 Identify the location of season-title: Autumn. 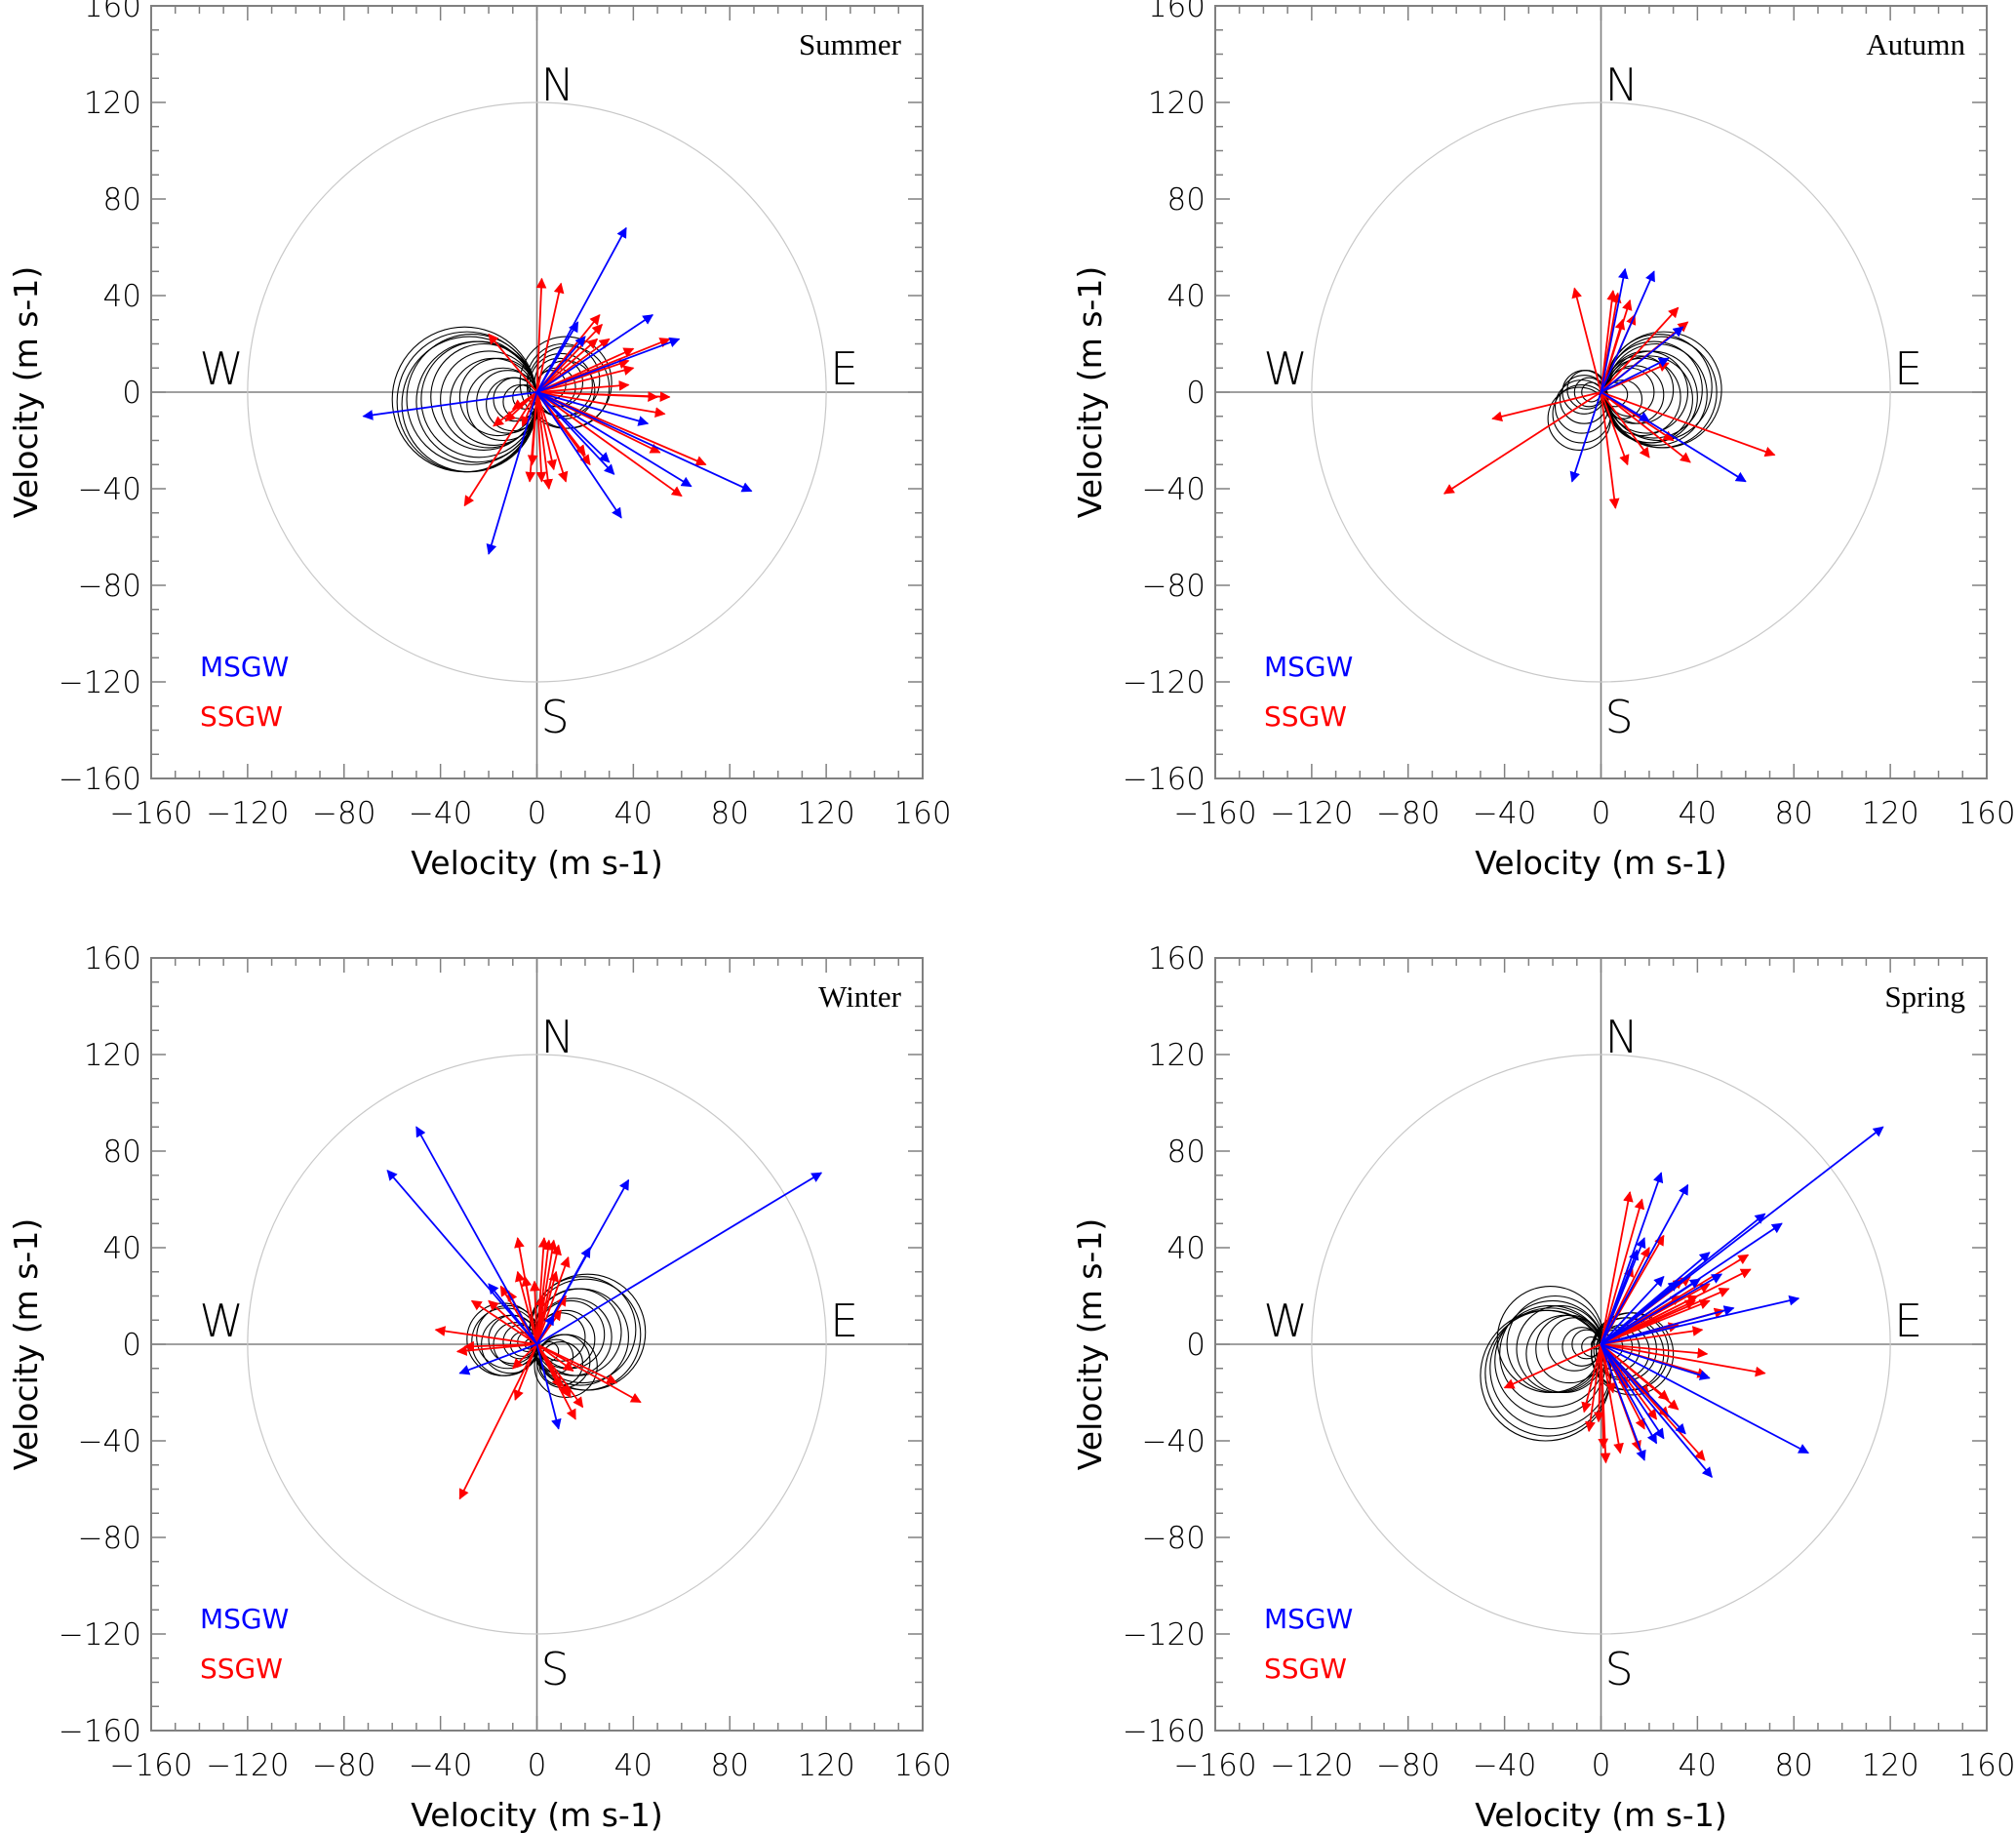
(1915, 44).